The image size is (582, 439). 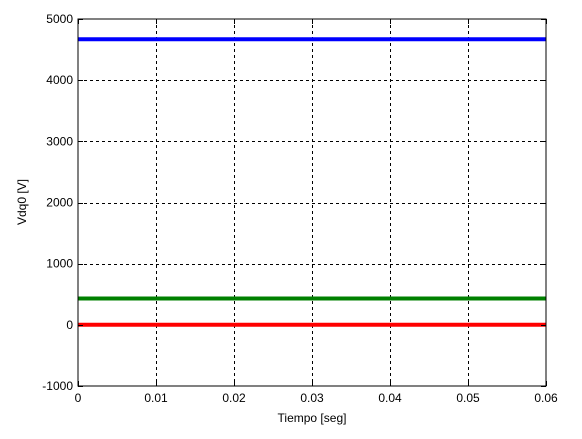 What do you see at coordinates (59, 19) in the screenshot?
I see `y-tick-label: 5000` at bounding box center [59, 19].